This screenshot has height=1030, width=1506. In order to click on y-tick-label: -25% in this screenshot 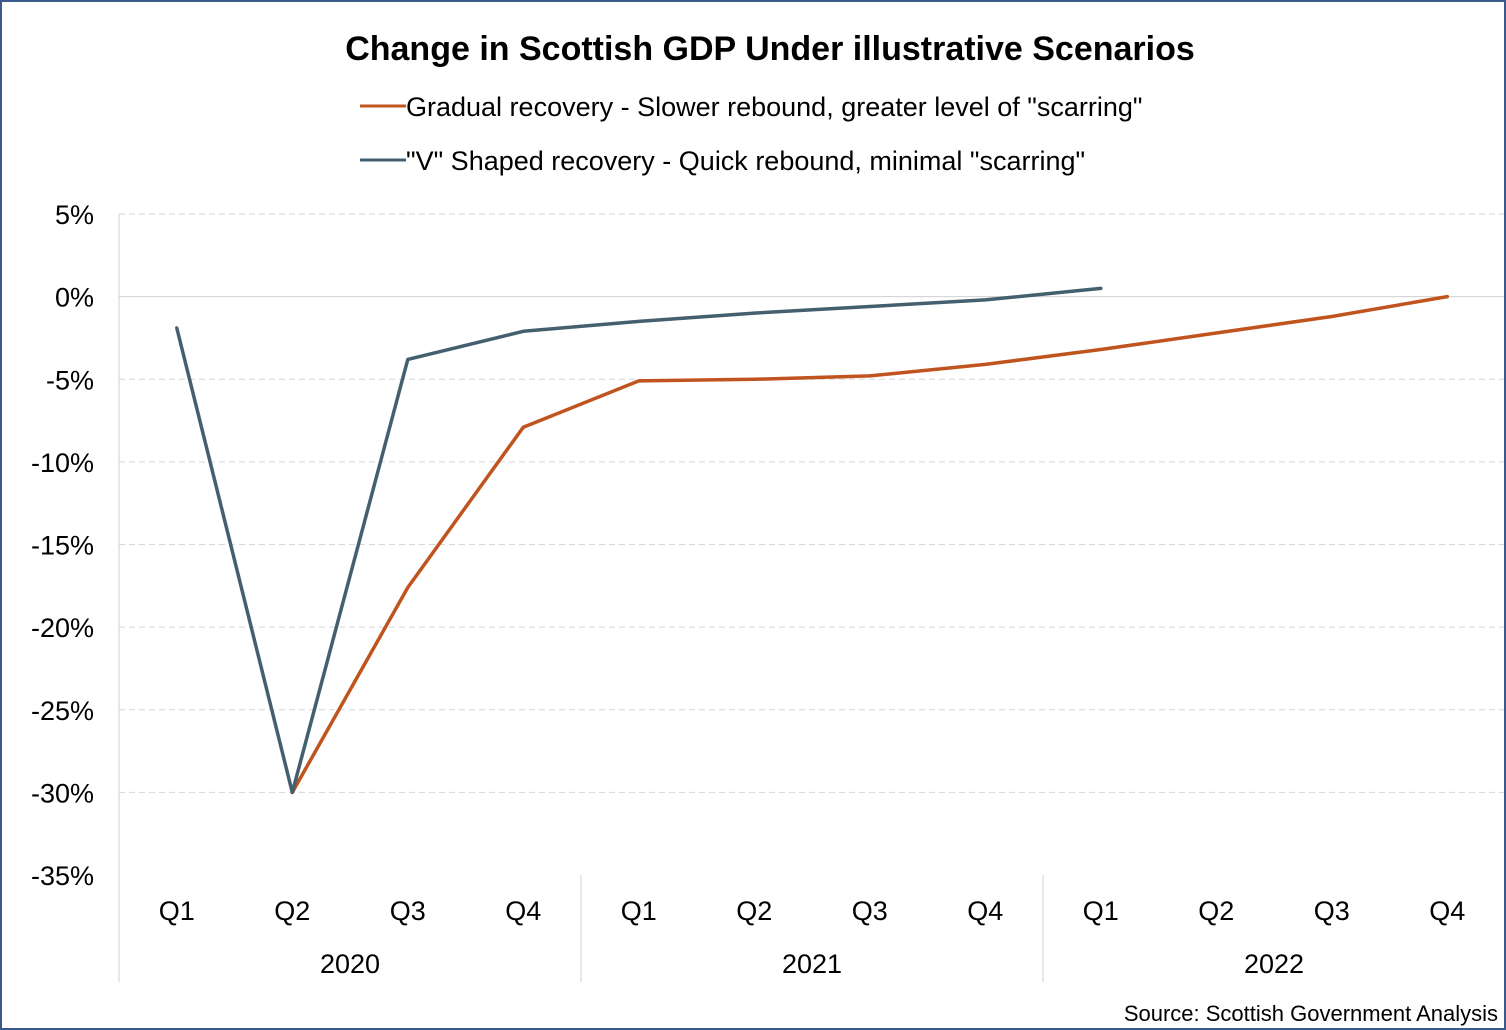, I will do `click(62, 711)`.